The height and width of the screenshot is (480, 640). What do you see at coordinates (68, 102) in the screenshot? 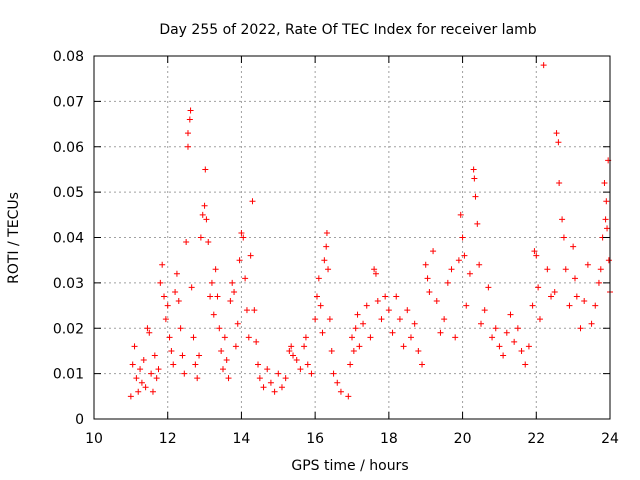
I see `y-tick-label: 0.07` at bounding box center [68, 102].